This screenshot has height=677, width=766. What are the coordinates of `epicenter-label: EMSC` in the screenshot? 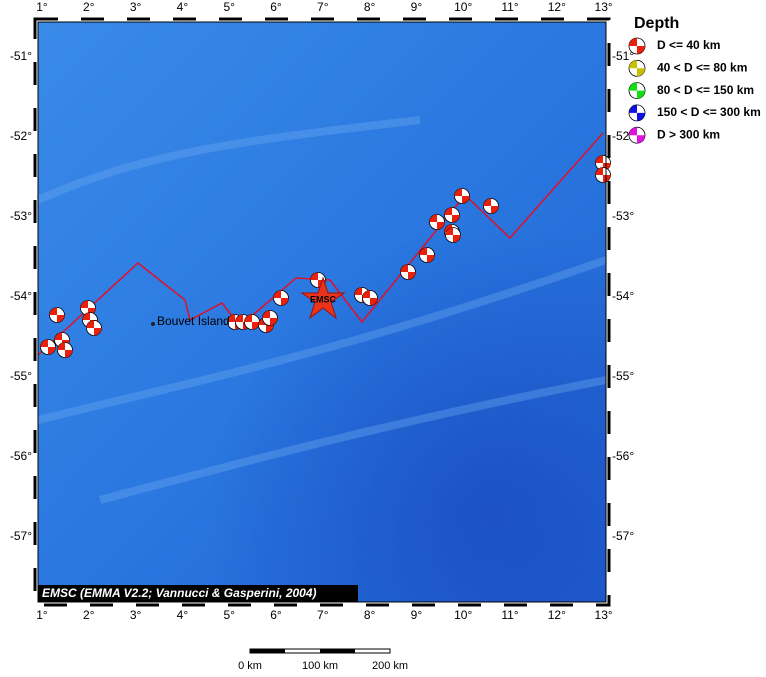 It's located at (323, 299).